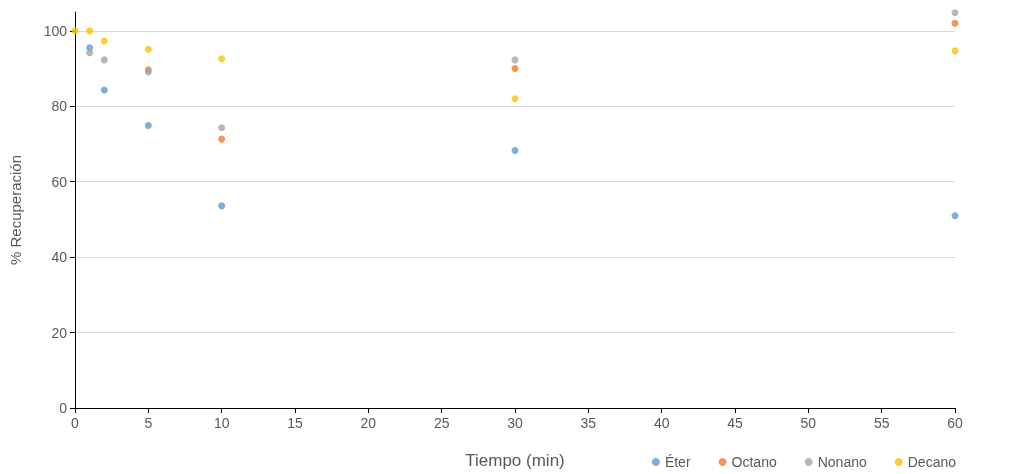 Image resolution: width=1011 pixels, height=474 pixels. Describe the element at coordinates (59, 181) in the screenshot. I see `y-tick-label: 60` at that location.